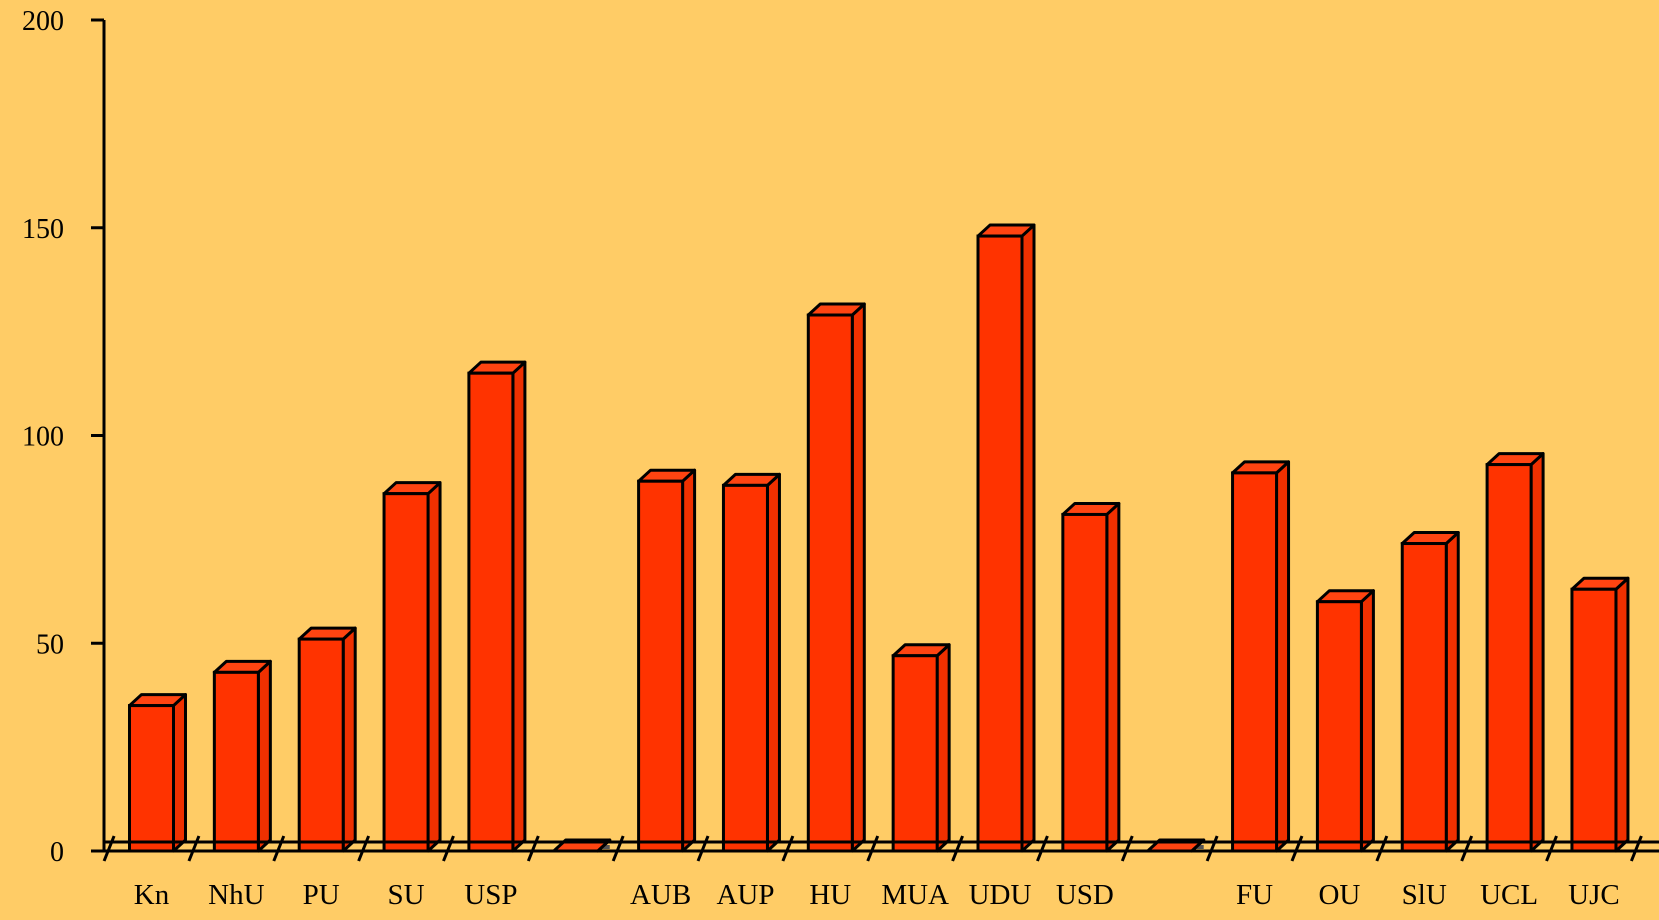  Describe the element at coordinates (660, 895) in the screenshot. I see `x-tick-label: AUB` at that location.